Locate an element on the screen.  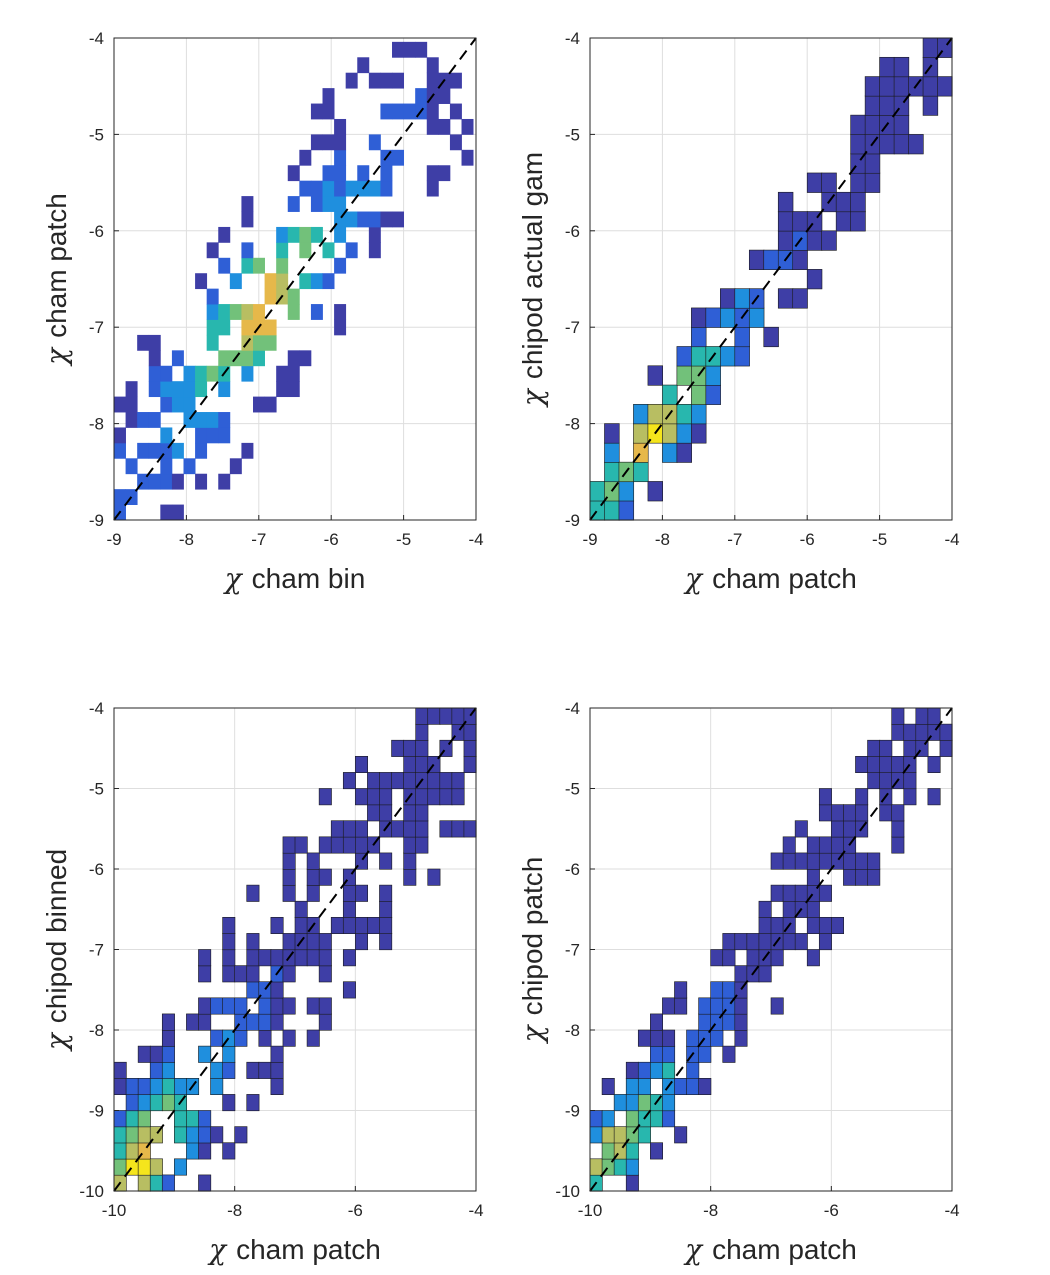
y-axis-label: χchipod patch is located at coordinates (532, 951).